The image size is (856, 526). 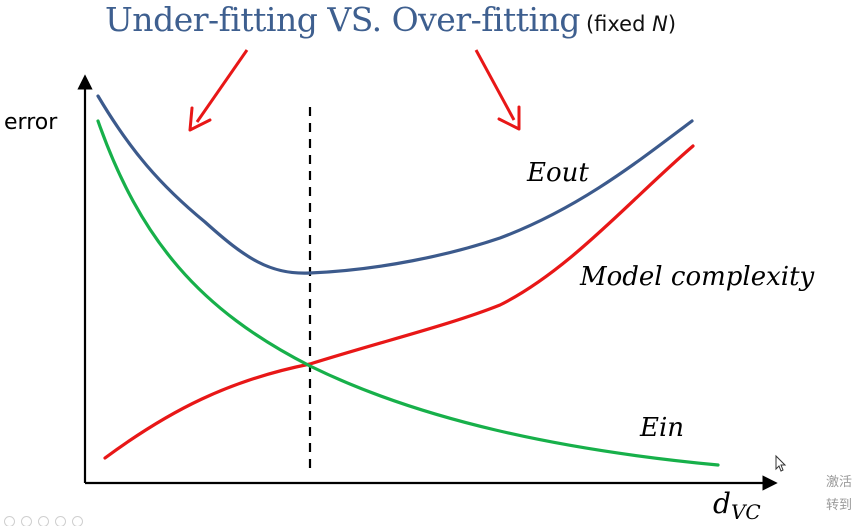 I want to click on slide-toolbar, so click(x=43, y=521).